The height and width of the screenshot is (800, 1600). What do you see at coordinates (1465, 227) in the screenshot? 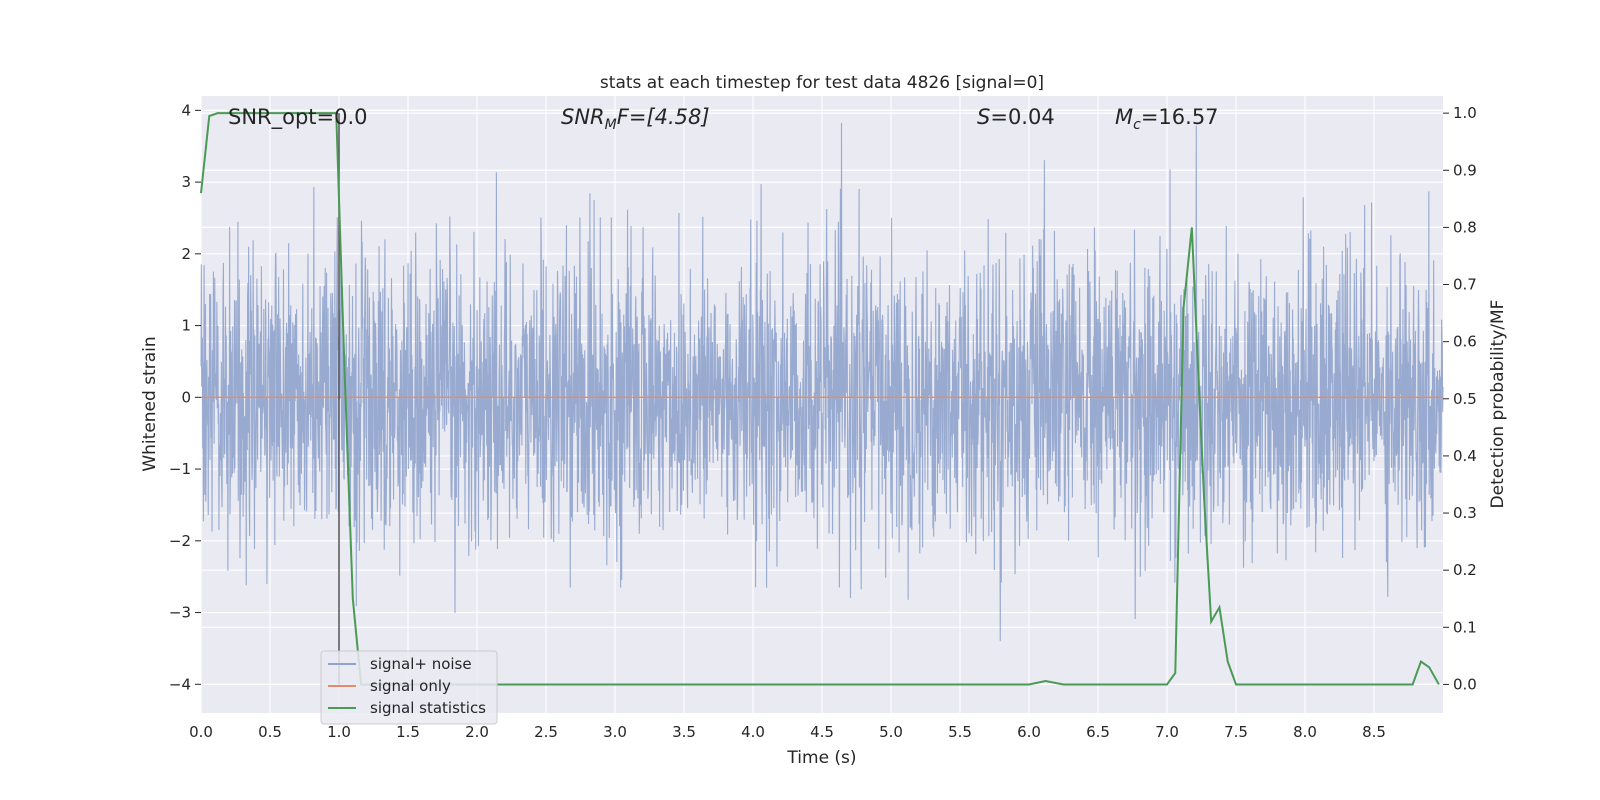
I see `y2-tick-label: 0.8` at bounding box center [1465, 227].